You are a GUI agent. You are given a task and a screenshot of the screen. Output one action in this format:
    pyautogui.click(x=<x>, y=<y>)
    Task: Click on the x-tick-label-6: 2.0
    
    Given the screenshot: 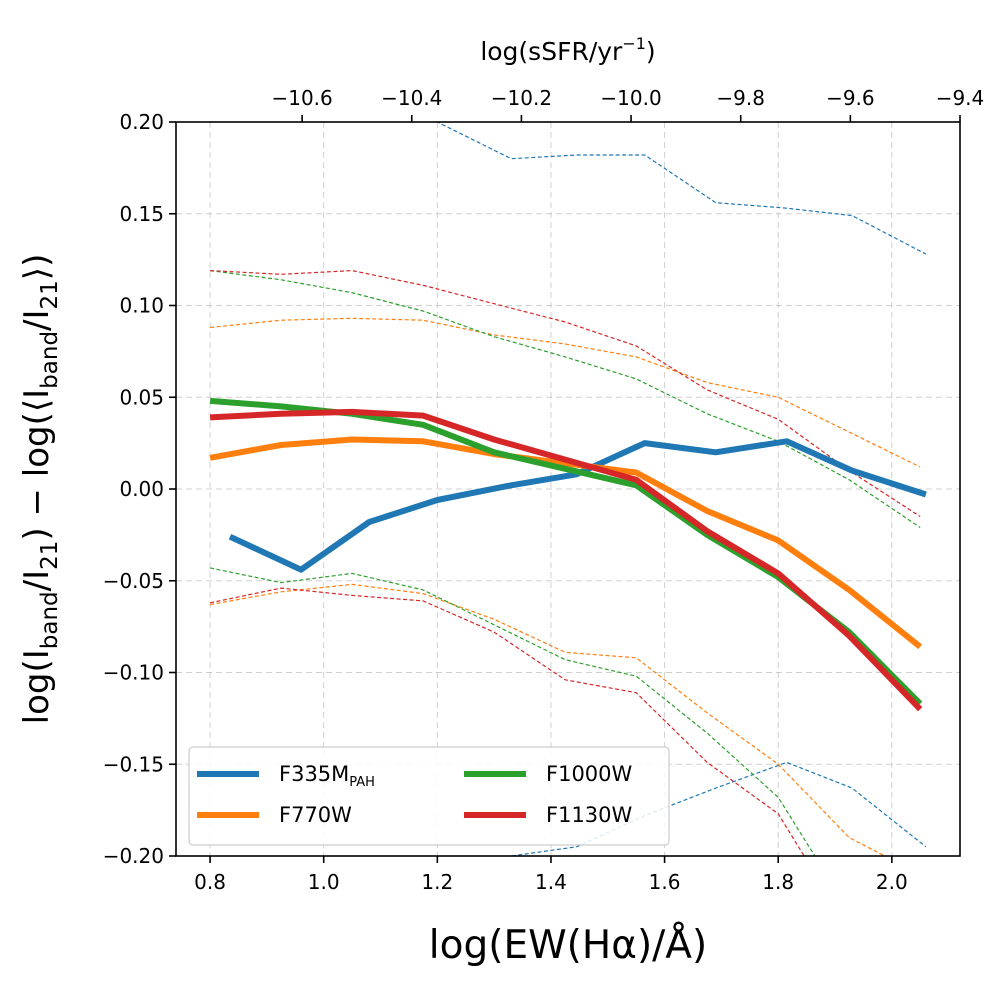 What is the action you would take?
    pyautogui.click(x=892, y=882)
    